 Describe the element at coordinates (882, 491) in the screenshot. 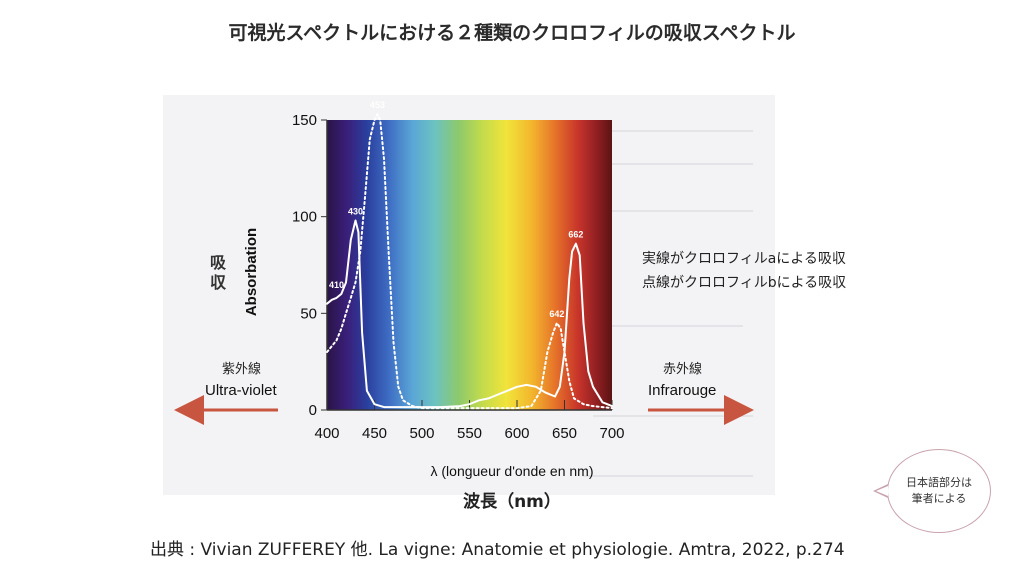

I see `speech-bubble-tail-inner` at that location.